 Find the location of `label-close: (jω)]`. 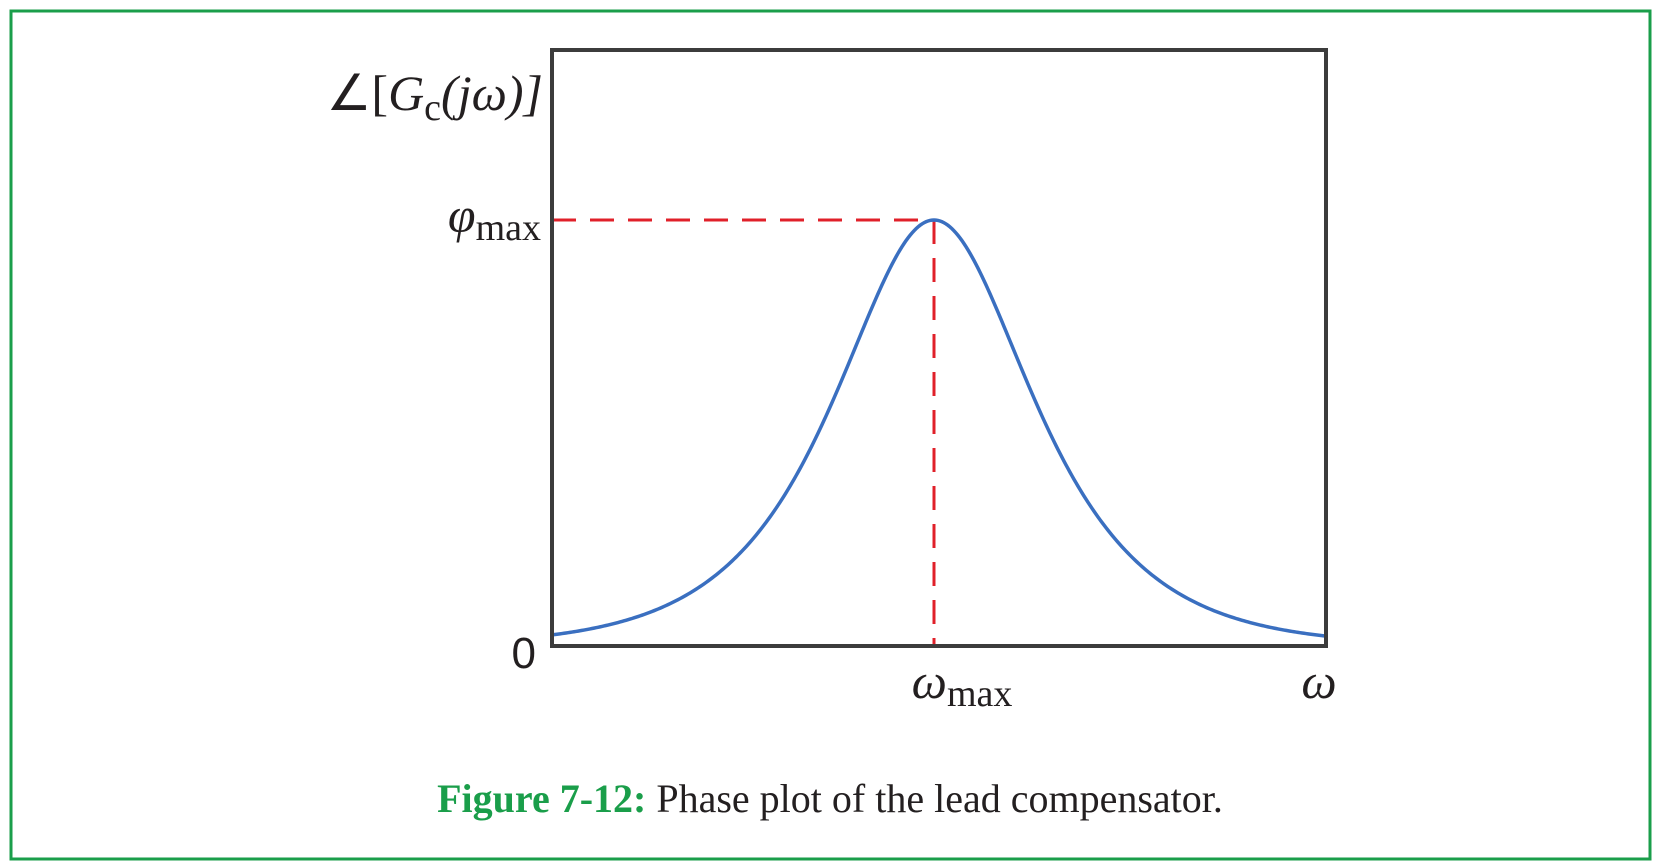

label-close: (jω)] is located at coordinates (492, 93).